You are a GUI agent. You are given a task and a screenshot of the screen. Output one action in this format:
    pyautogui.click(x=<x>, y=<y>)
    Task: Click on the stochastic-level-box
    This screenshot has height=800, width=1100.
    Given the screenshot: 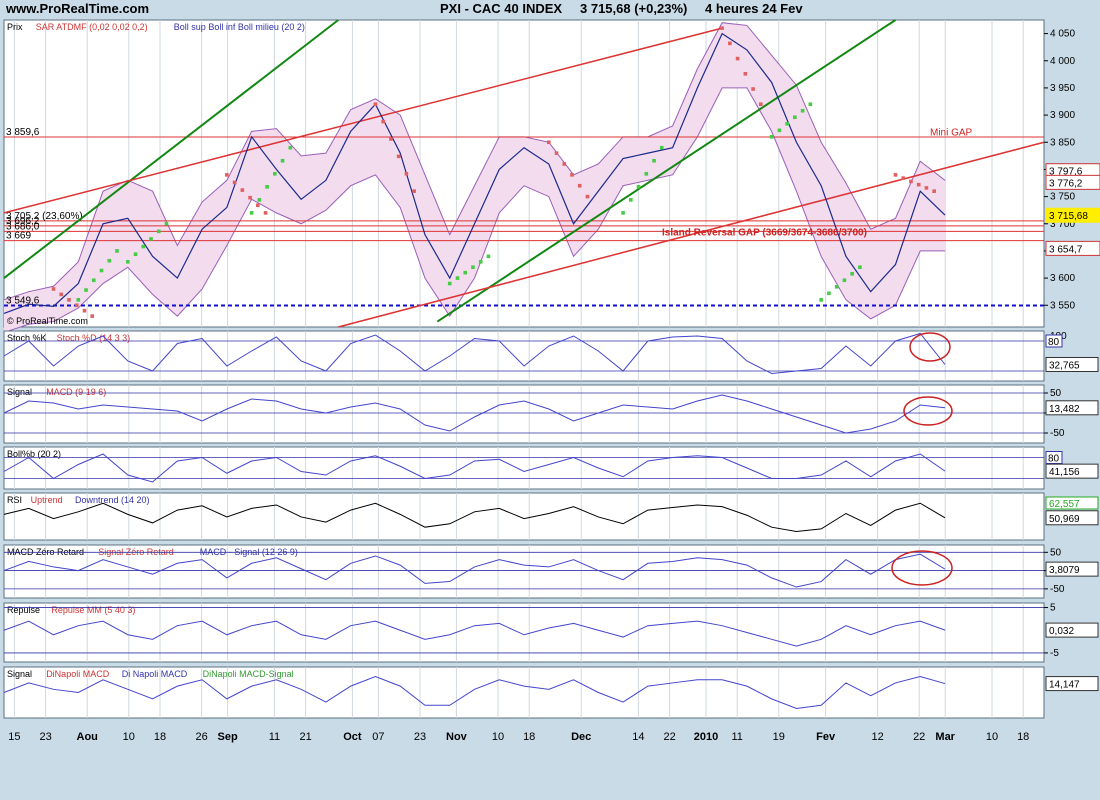 What is the action you would take?
    pyautogui.click(x=1054, y=341)
    